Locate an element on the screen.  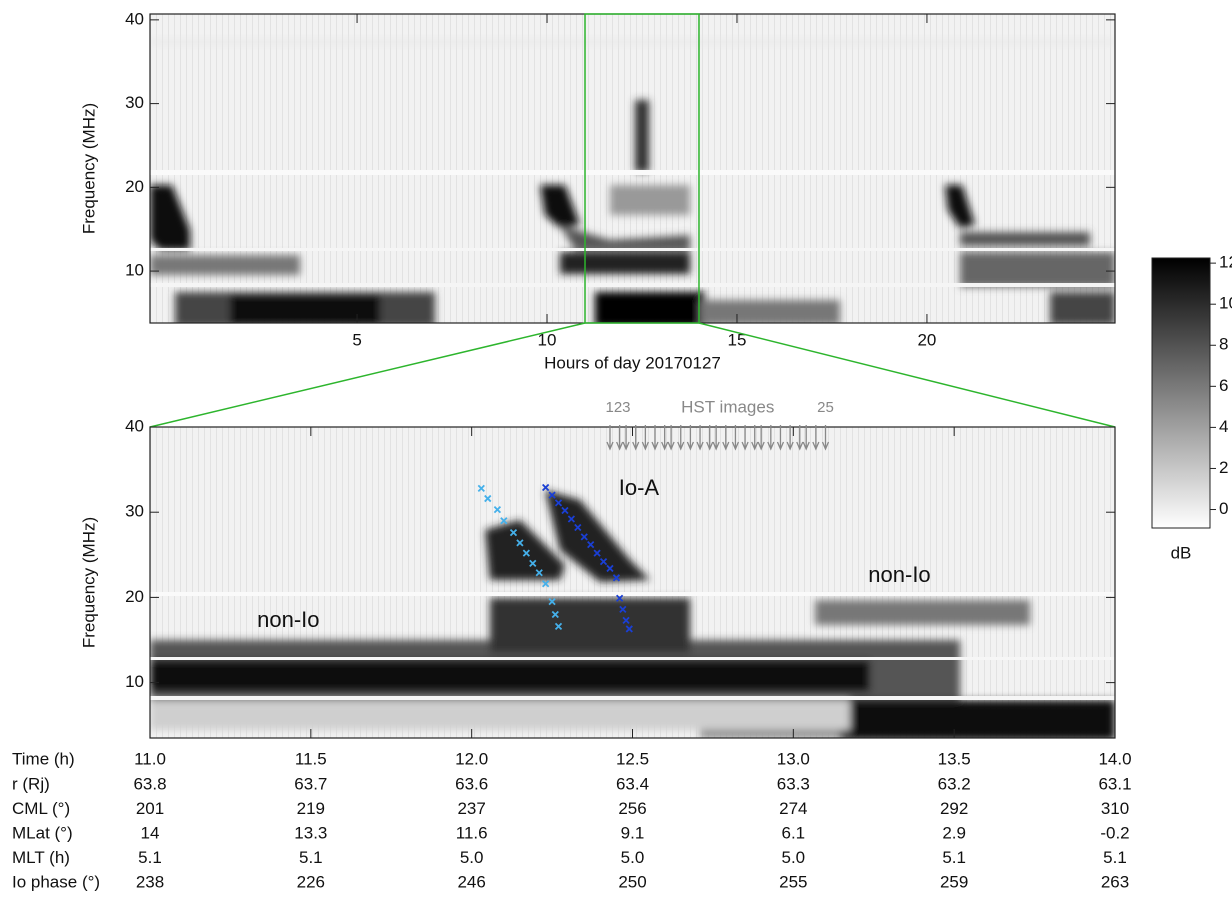
table-cell: 237 is located at coordinates (471, 808).